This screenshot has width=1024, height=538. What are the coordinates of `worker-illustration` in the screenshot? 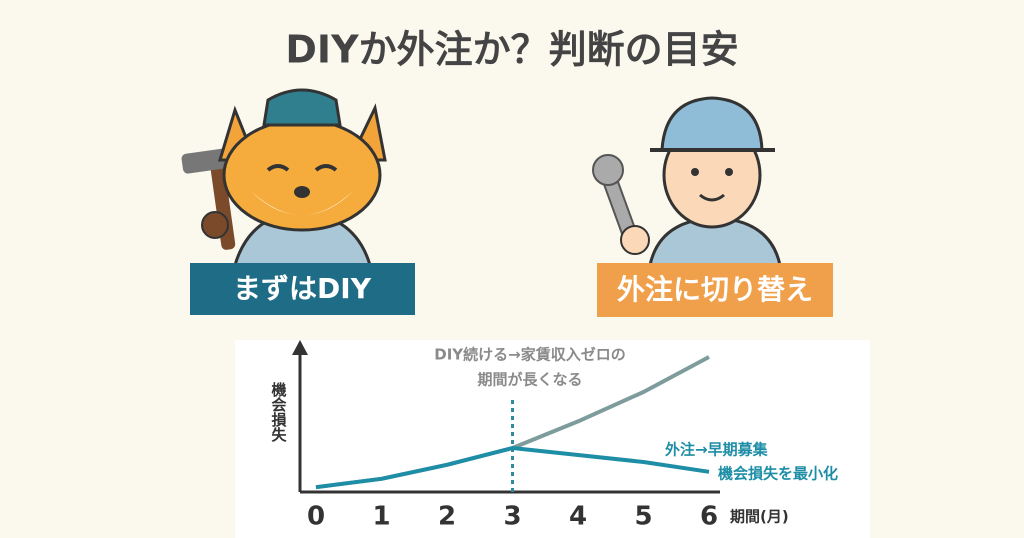 It's located at (687, 181).